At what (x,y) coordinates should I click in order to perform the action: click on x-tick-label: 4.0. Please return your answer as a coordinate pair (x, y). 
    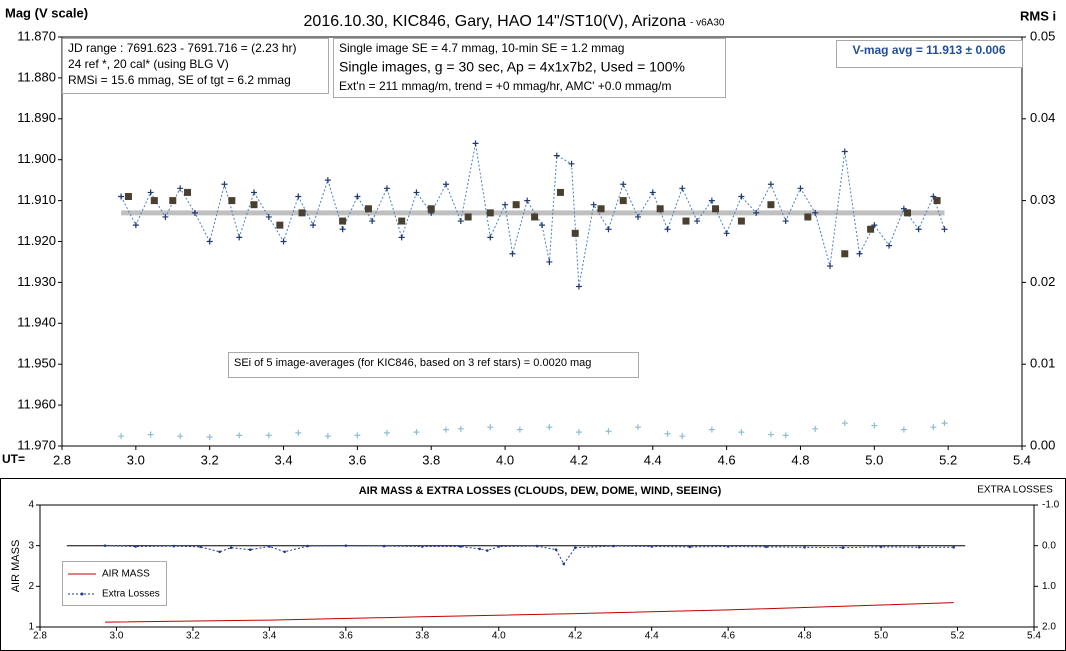
    Looking at the image, I should click on (499, 636).